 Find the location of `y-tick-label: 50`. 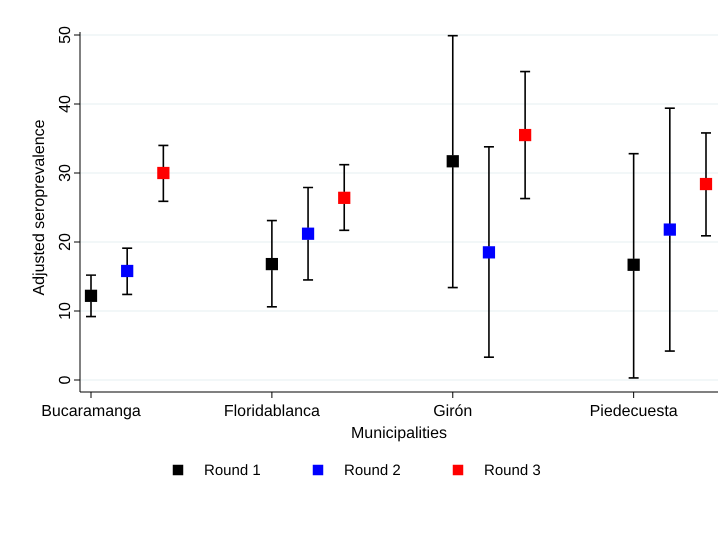

y-tick-label: 50 is located at coordinates (65, 35).